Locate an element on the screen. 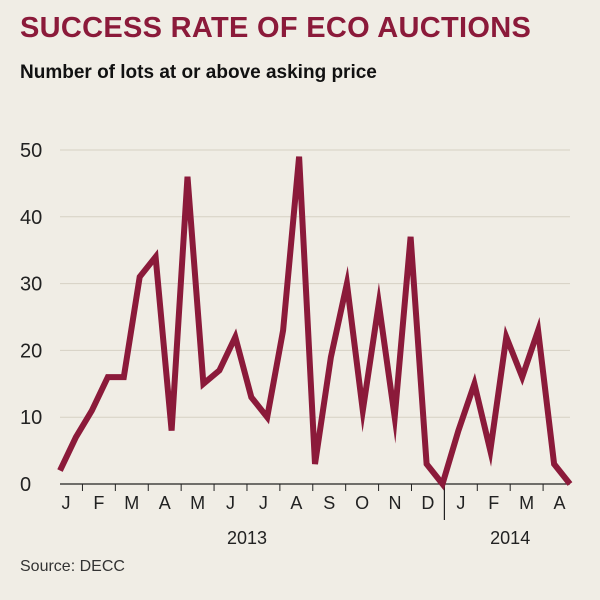  y-axis-ticks: 0 10 20 30 40 50 is located at coordinates (31, 318).